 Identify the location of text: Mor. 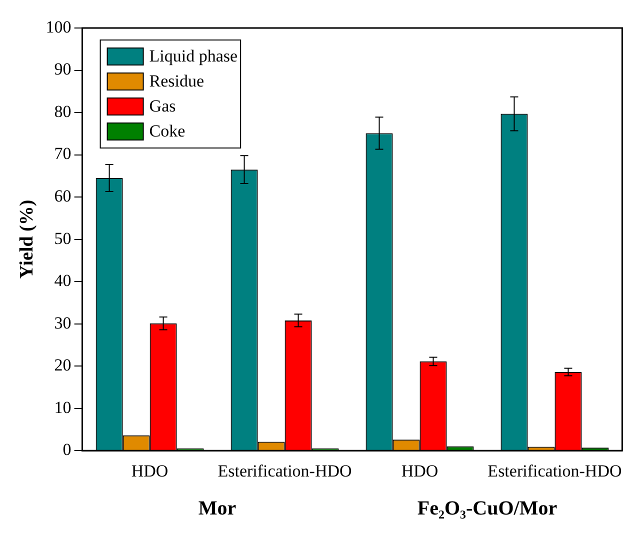
(217, 509).